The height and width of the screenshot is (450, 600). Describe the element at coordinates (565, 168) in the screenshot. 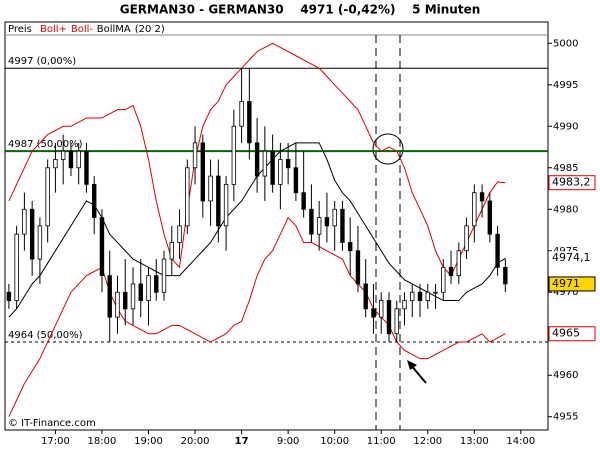

I see `y-tick-label: 4985` at that location.